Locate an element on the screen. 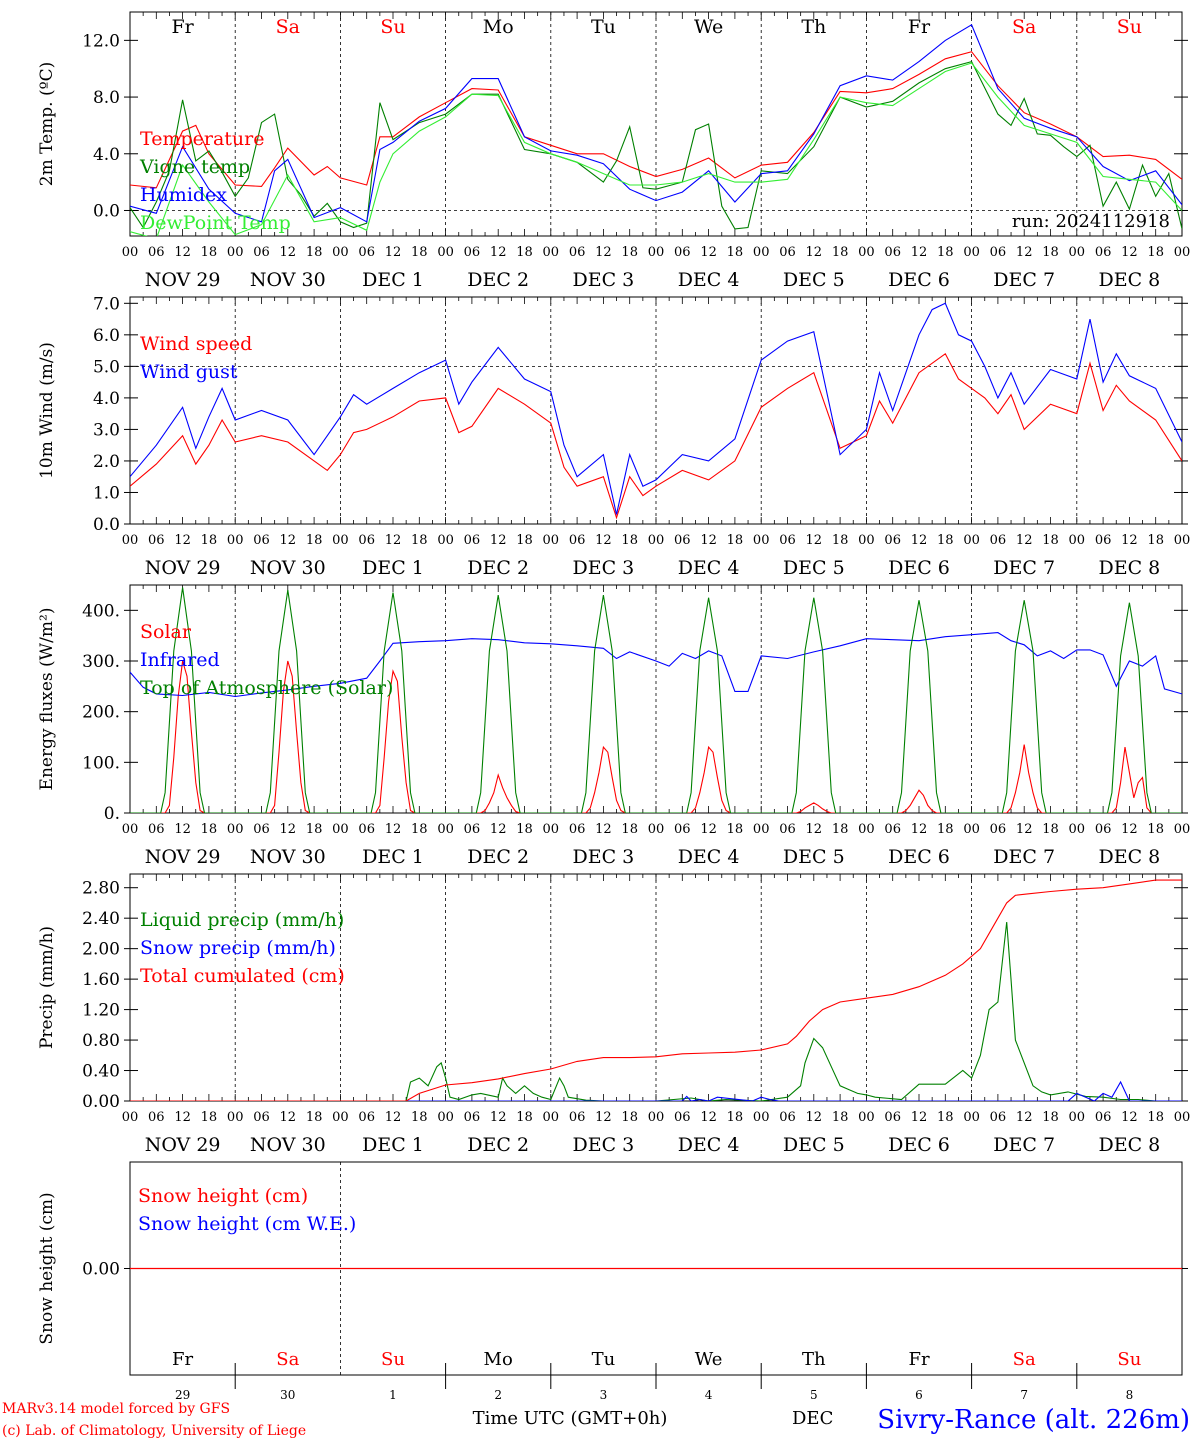  y-tick-label: 12.0 is located at coordinates (101, 41).